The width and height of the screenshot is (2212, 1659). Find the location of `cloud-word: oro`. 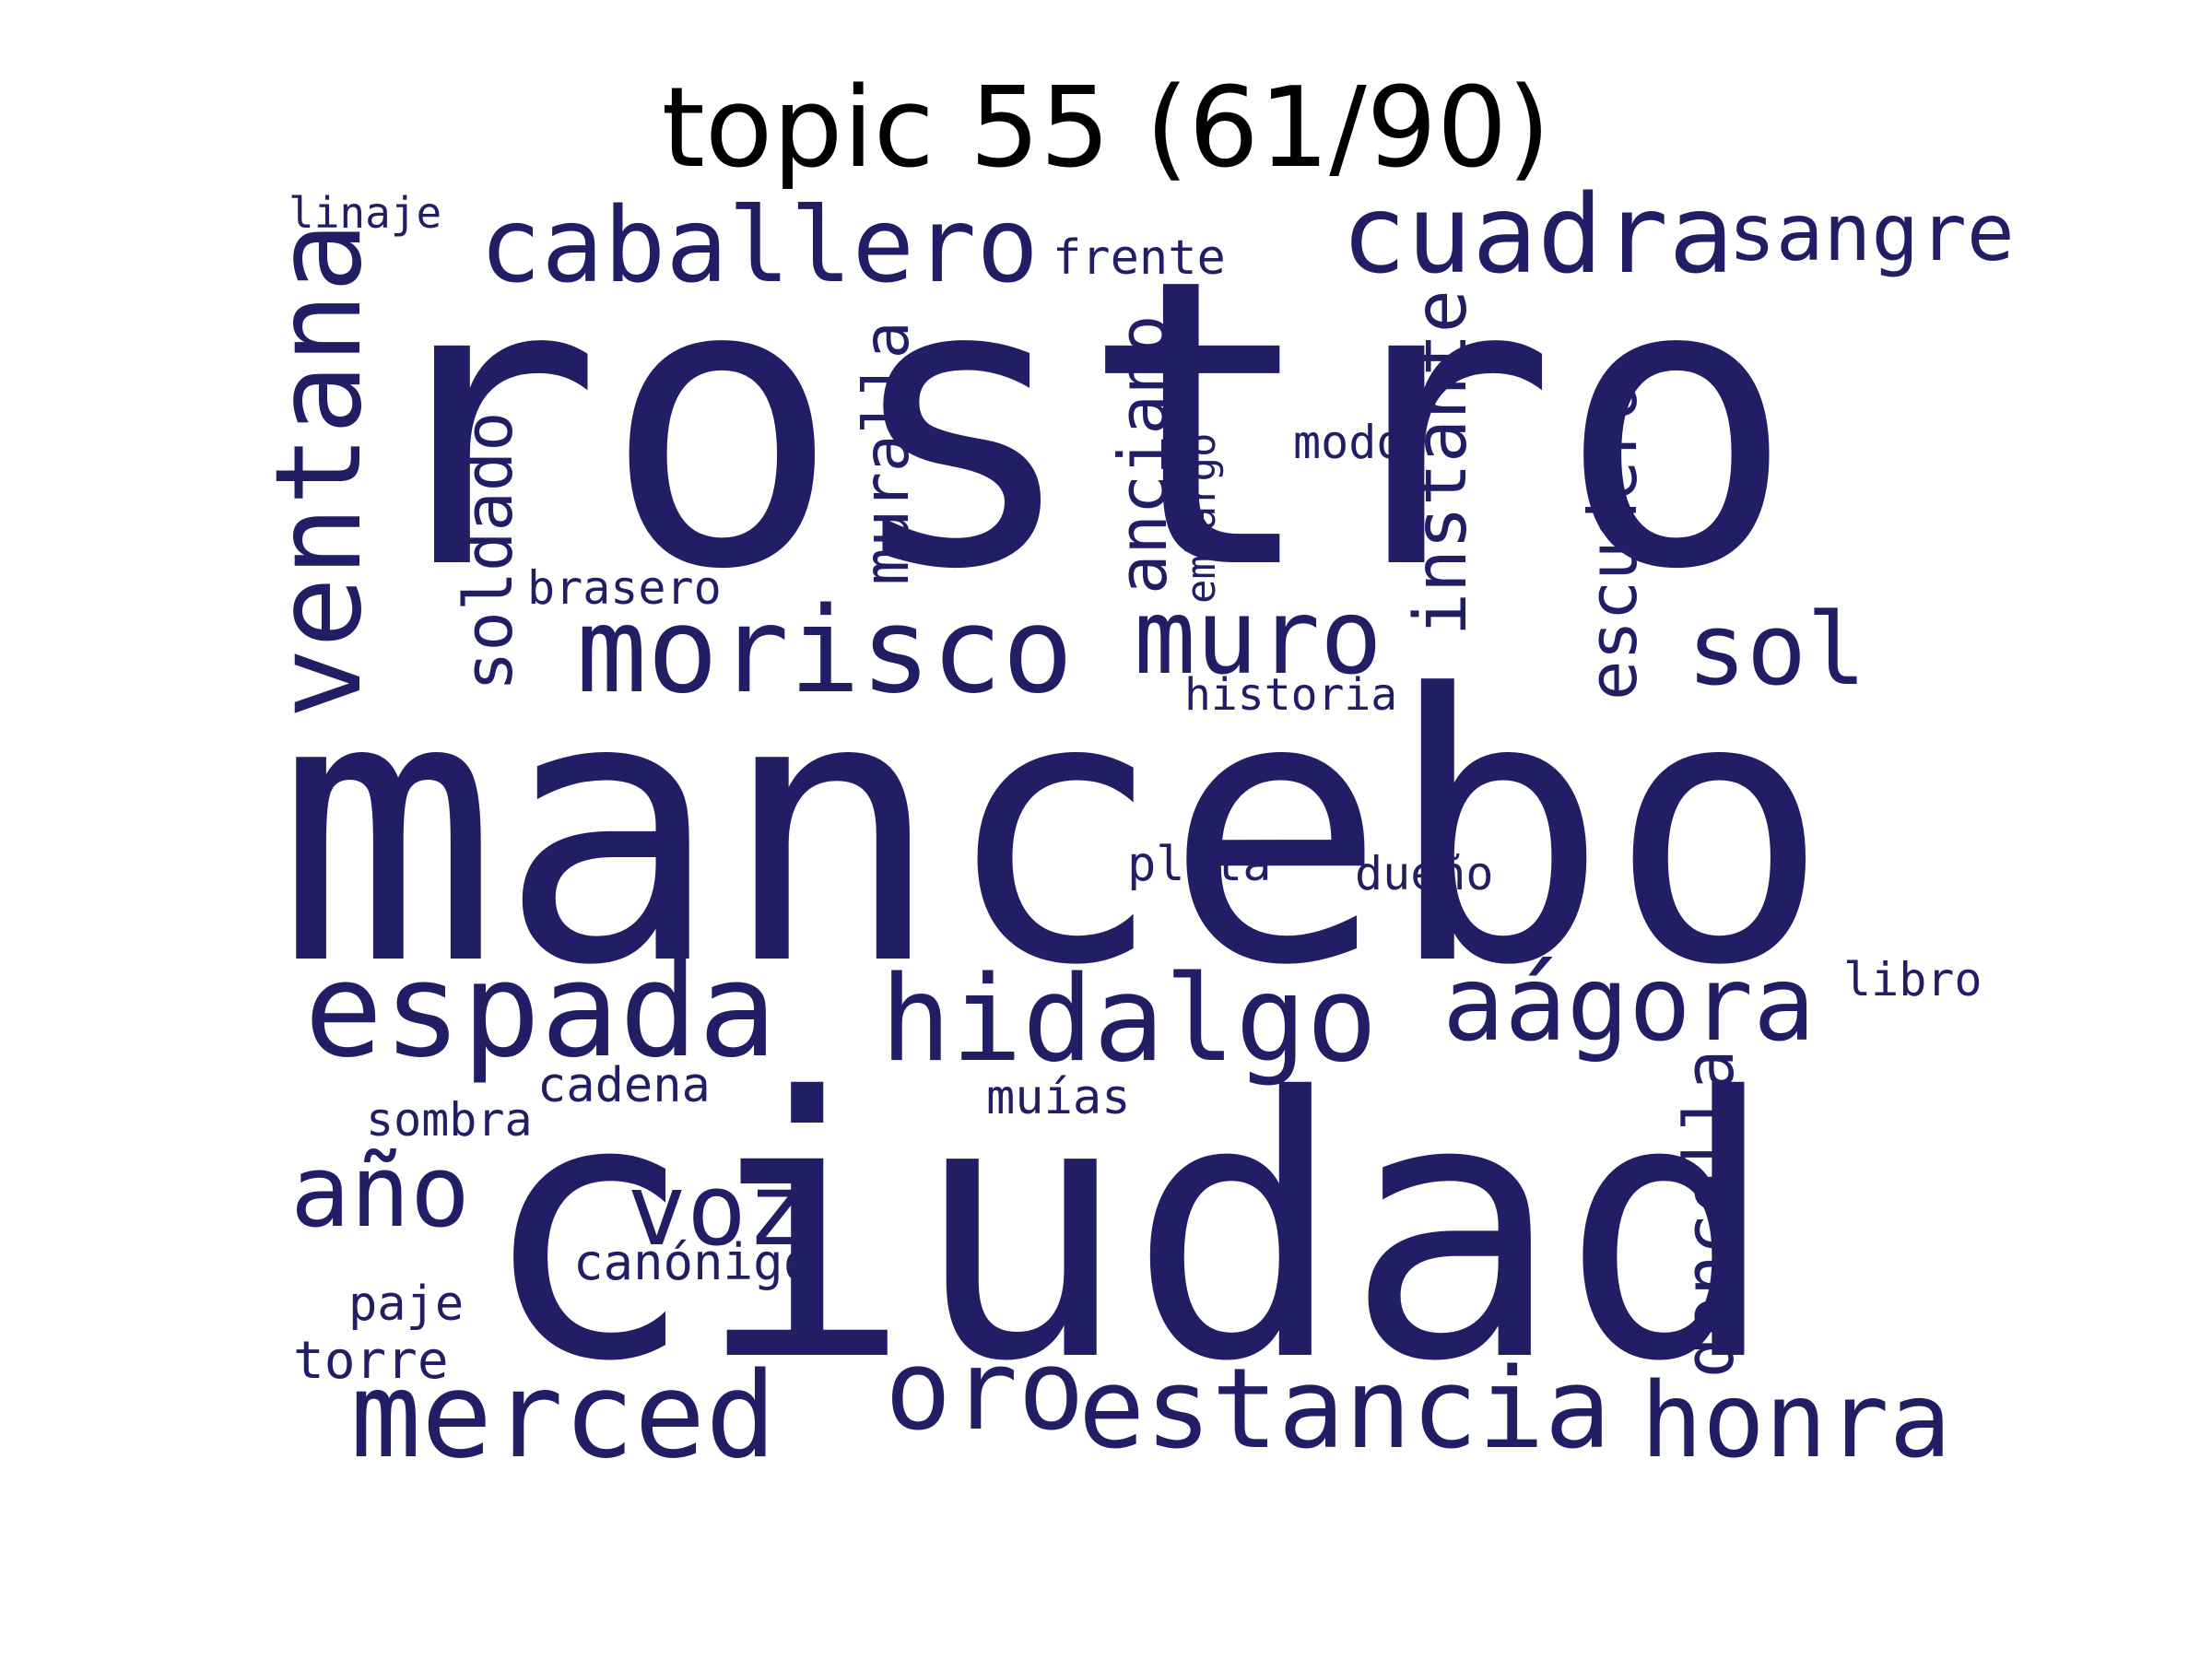

cloud-word: oro is located at coordinates (985, 1391).